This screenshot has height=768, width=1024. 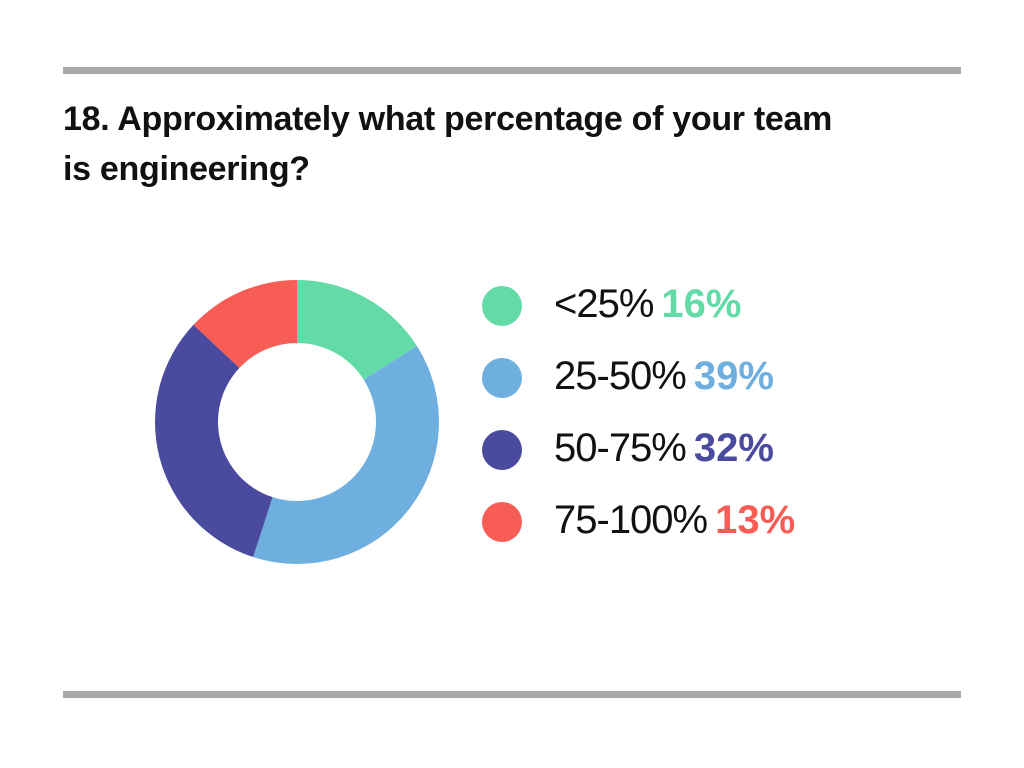 I want to click on donut-chart, so click(x=296, y=422).